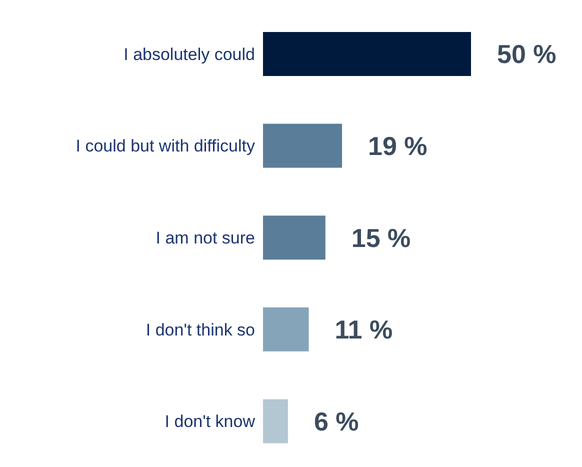 Image resolution: width=582 pixels, height=467 pixels. What do you see at coordinates (189, 54) in the screenshot?
I see `y-tick-label: I absolutely could` at bounding box center [189, 54].